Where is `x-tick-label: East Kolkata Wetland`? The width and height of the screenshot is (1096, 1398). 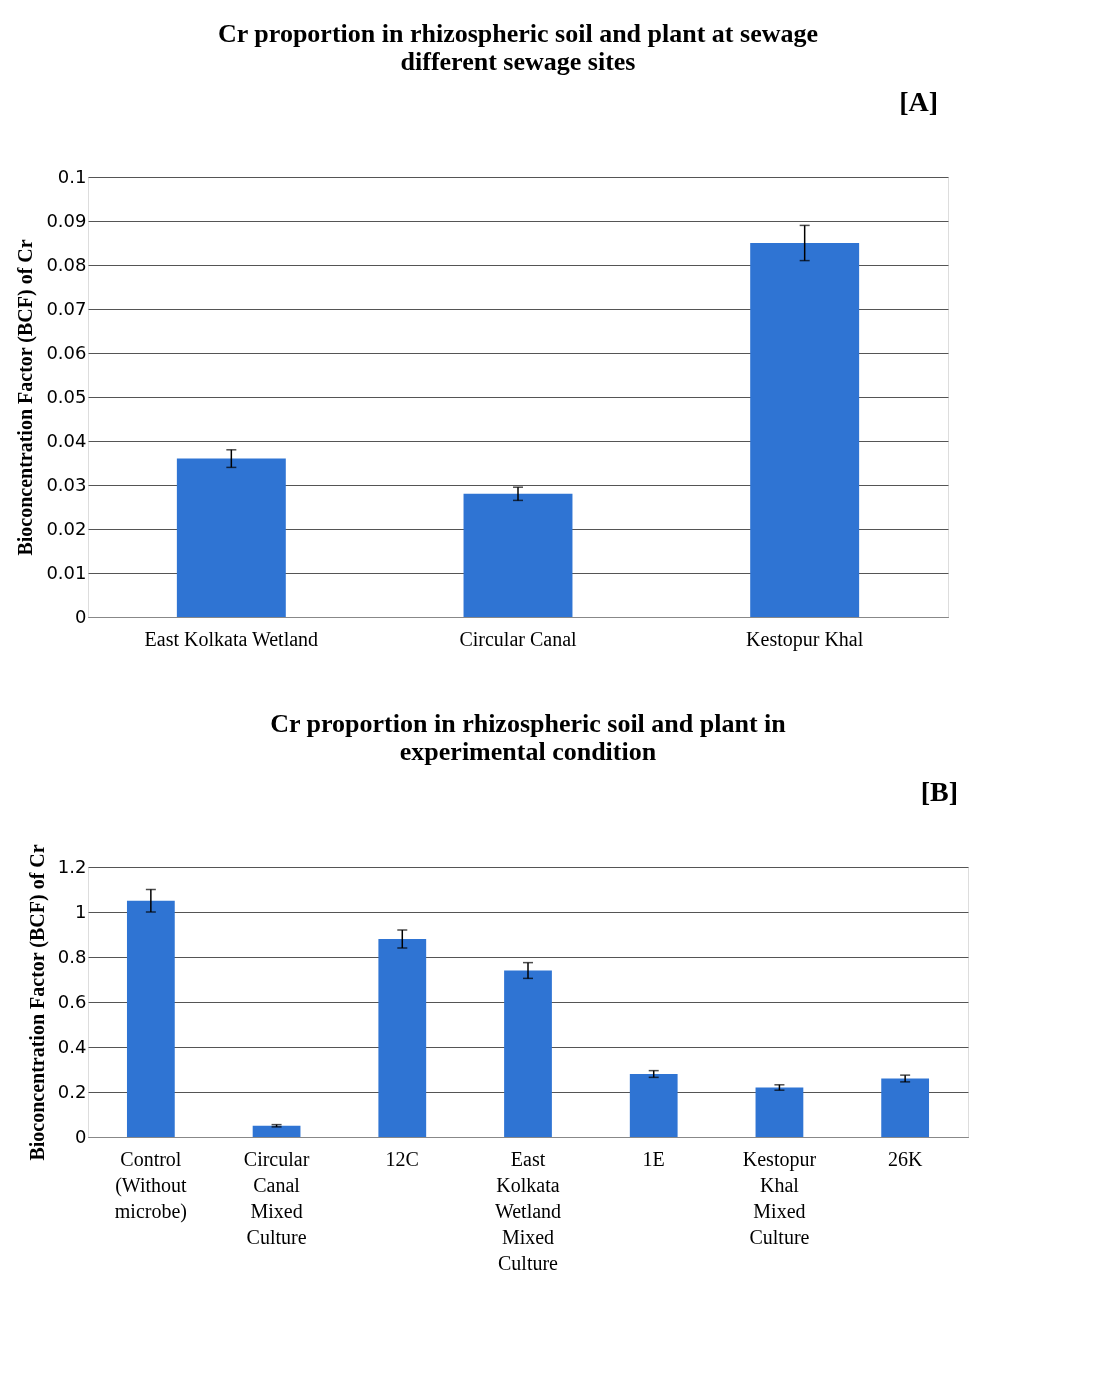 x-tick-label: East Kolkata Wetland is located at coordinates (231, 638).